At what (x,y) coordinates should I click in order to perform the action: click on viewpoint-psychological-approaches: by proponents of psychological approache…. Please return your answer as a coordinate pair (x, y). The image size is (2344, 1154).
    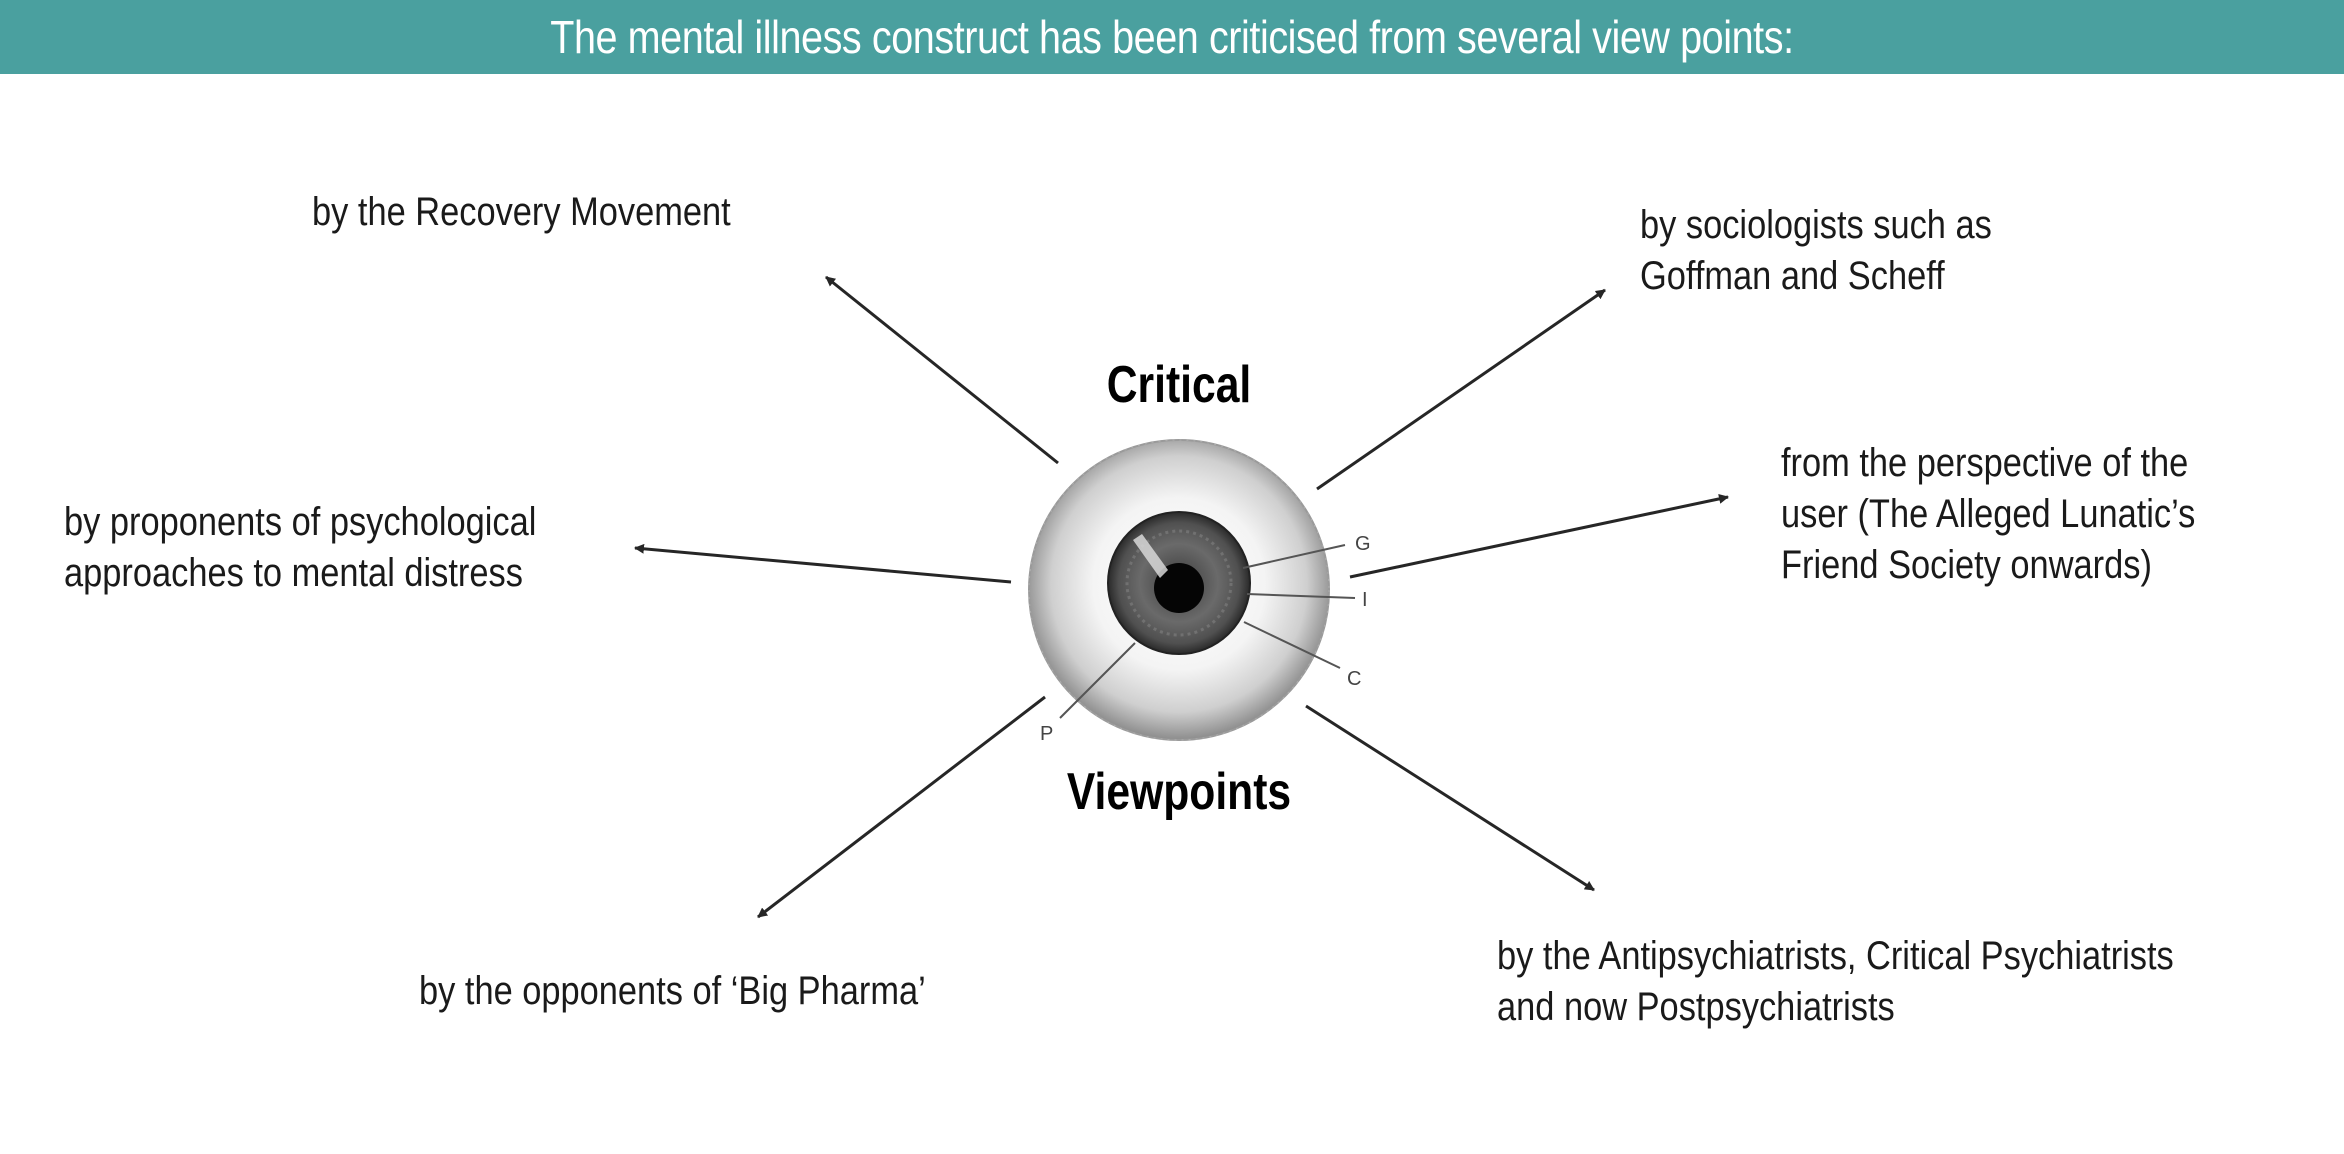
    Looking at the image, I should click on (300, 547).